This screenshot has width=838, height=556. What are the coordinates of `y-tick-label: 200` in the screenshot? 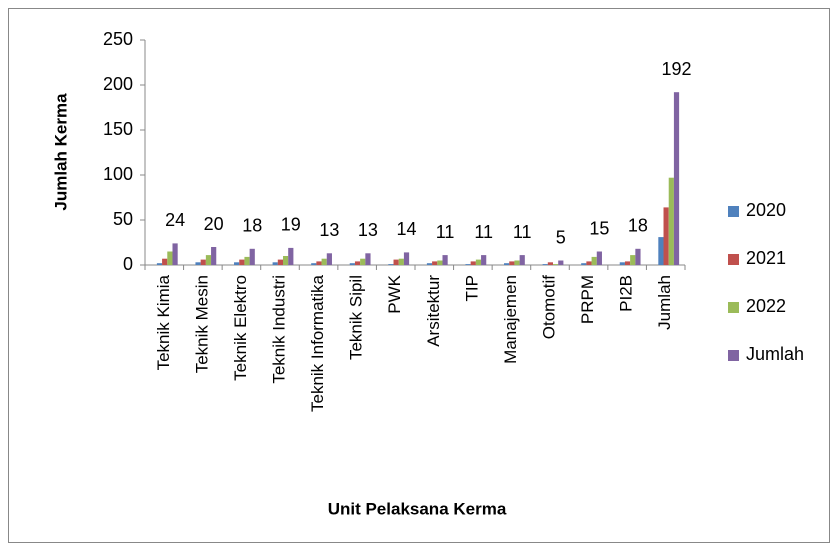 It's located at (118, 84).